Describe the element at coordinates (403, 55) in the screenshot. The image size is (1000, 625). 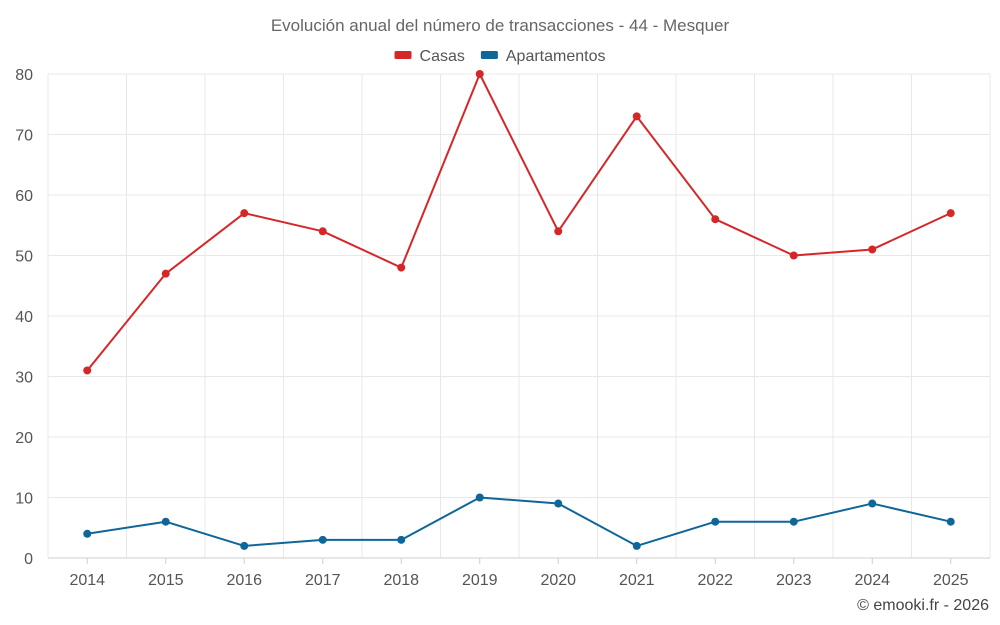
I see `legend-swatch-casas` at that location.